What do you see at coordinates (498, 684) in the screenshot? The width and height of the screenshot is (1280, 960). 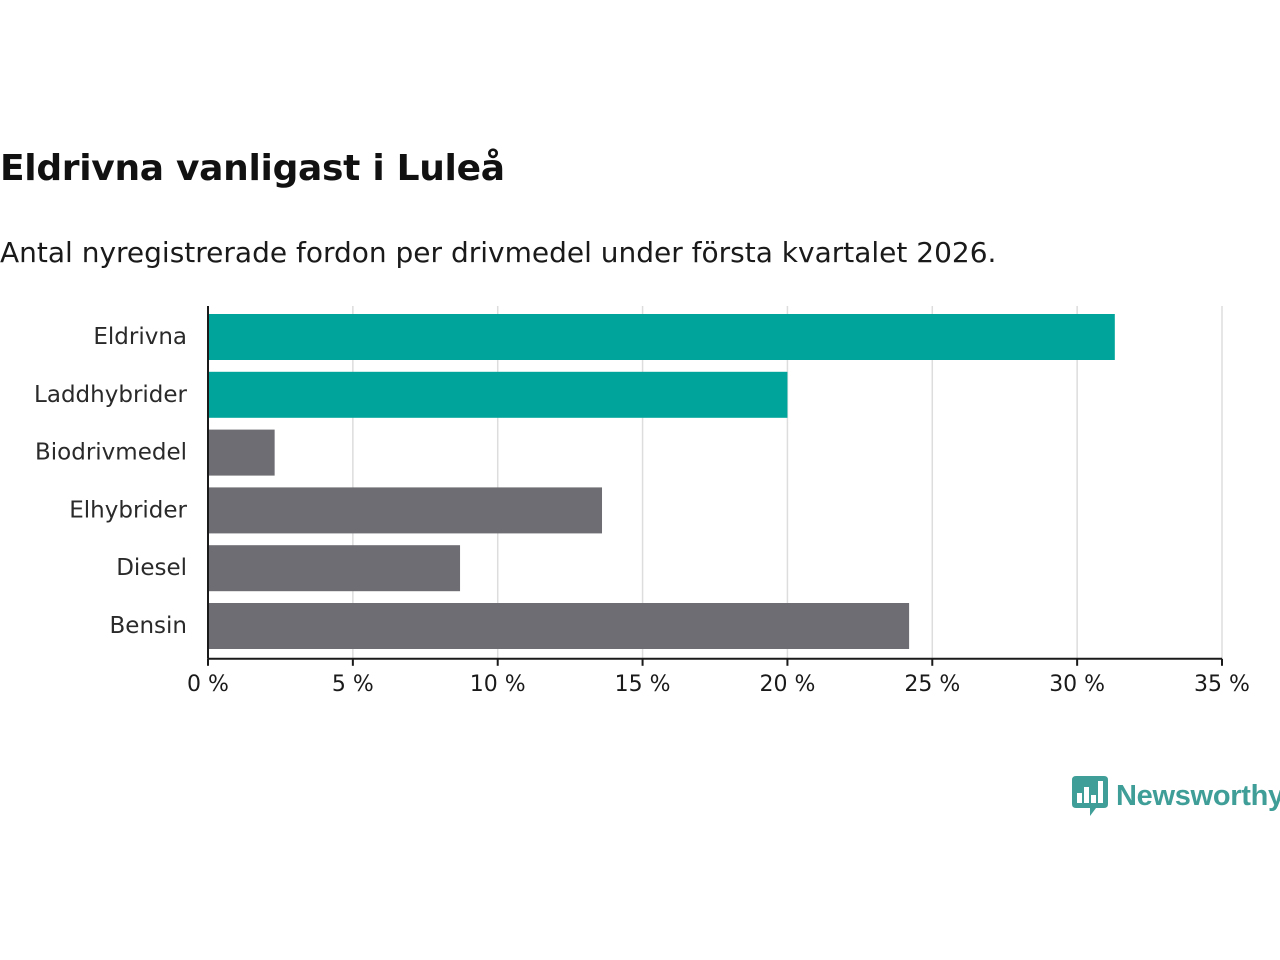 I see `x-tick-label-10: 10 %` at bounding box center [498, 684].